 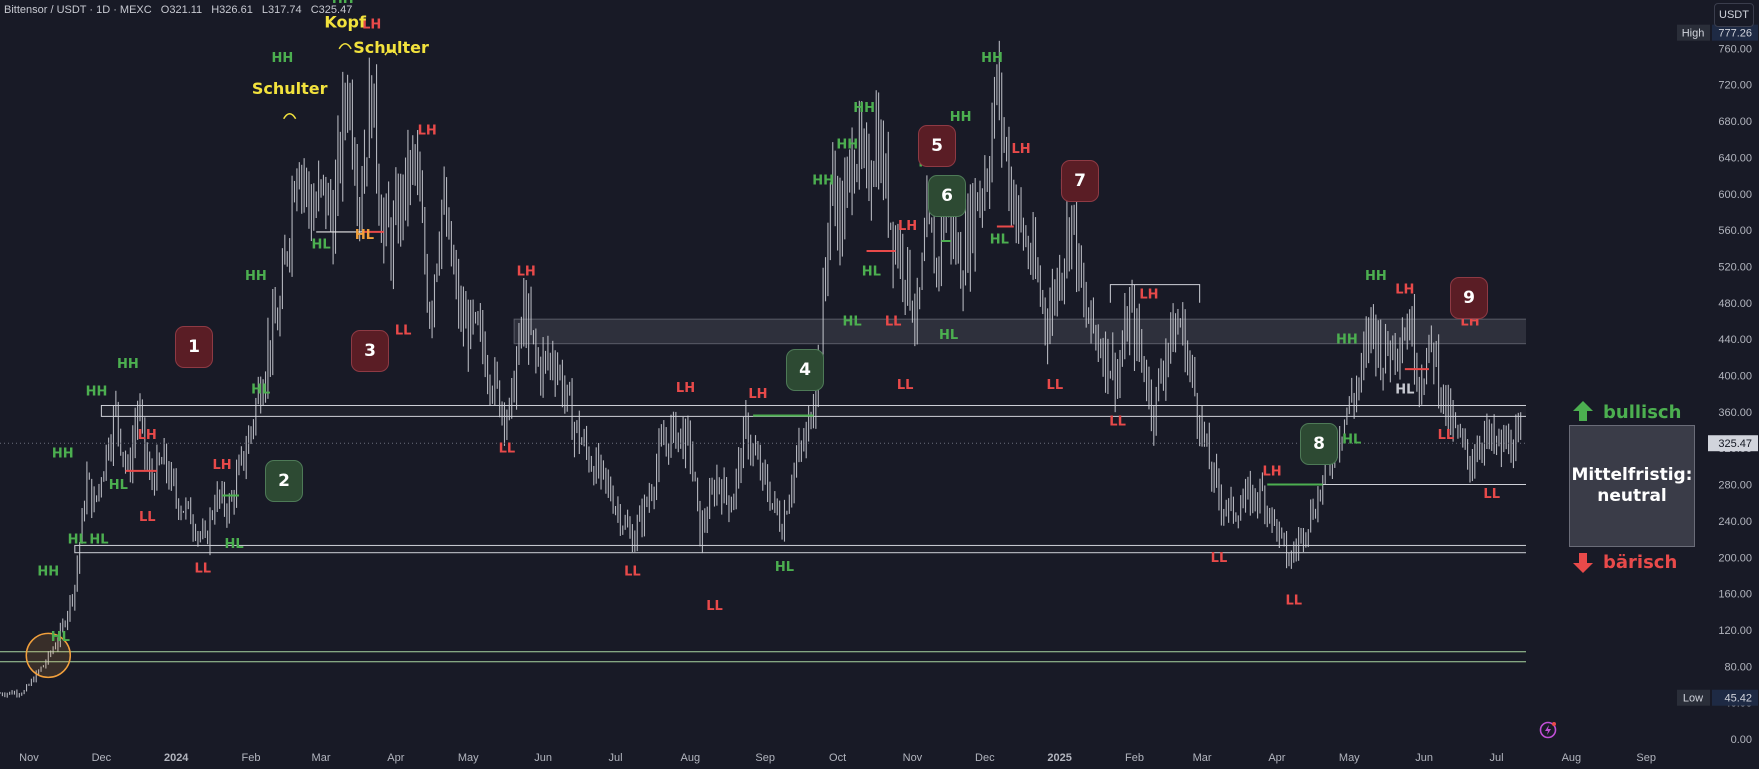 What do you see at coordinates (805, 370) in the screenshot?
I see `callout-4: 4` at bounding box center [805, 370].